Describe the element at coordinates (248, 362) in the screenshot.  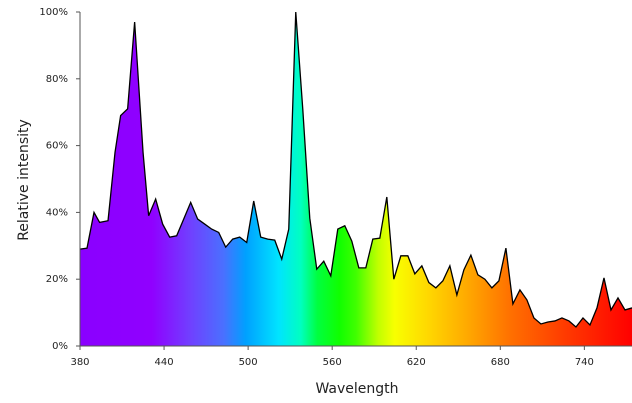
I see `x-tick-label: 500` at that location.